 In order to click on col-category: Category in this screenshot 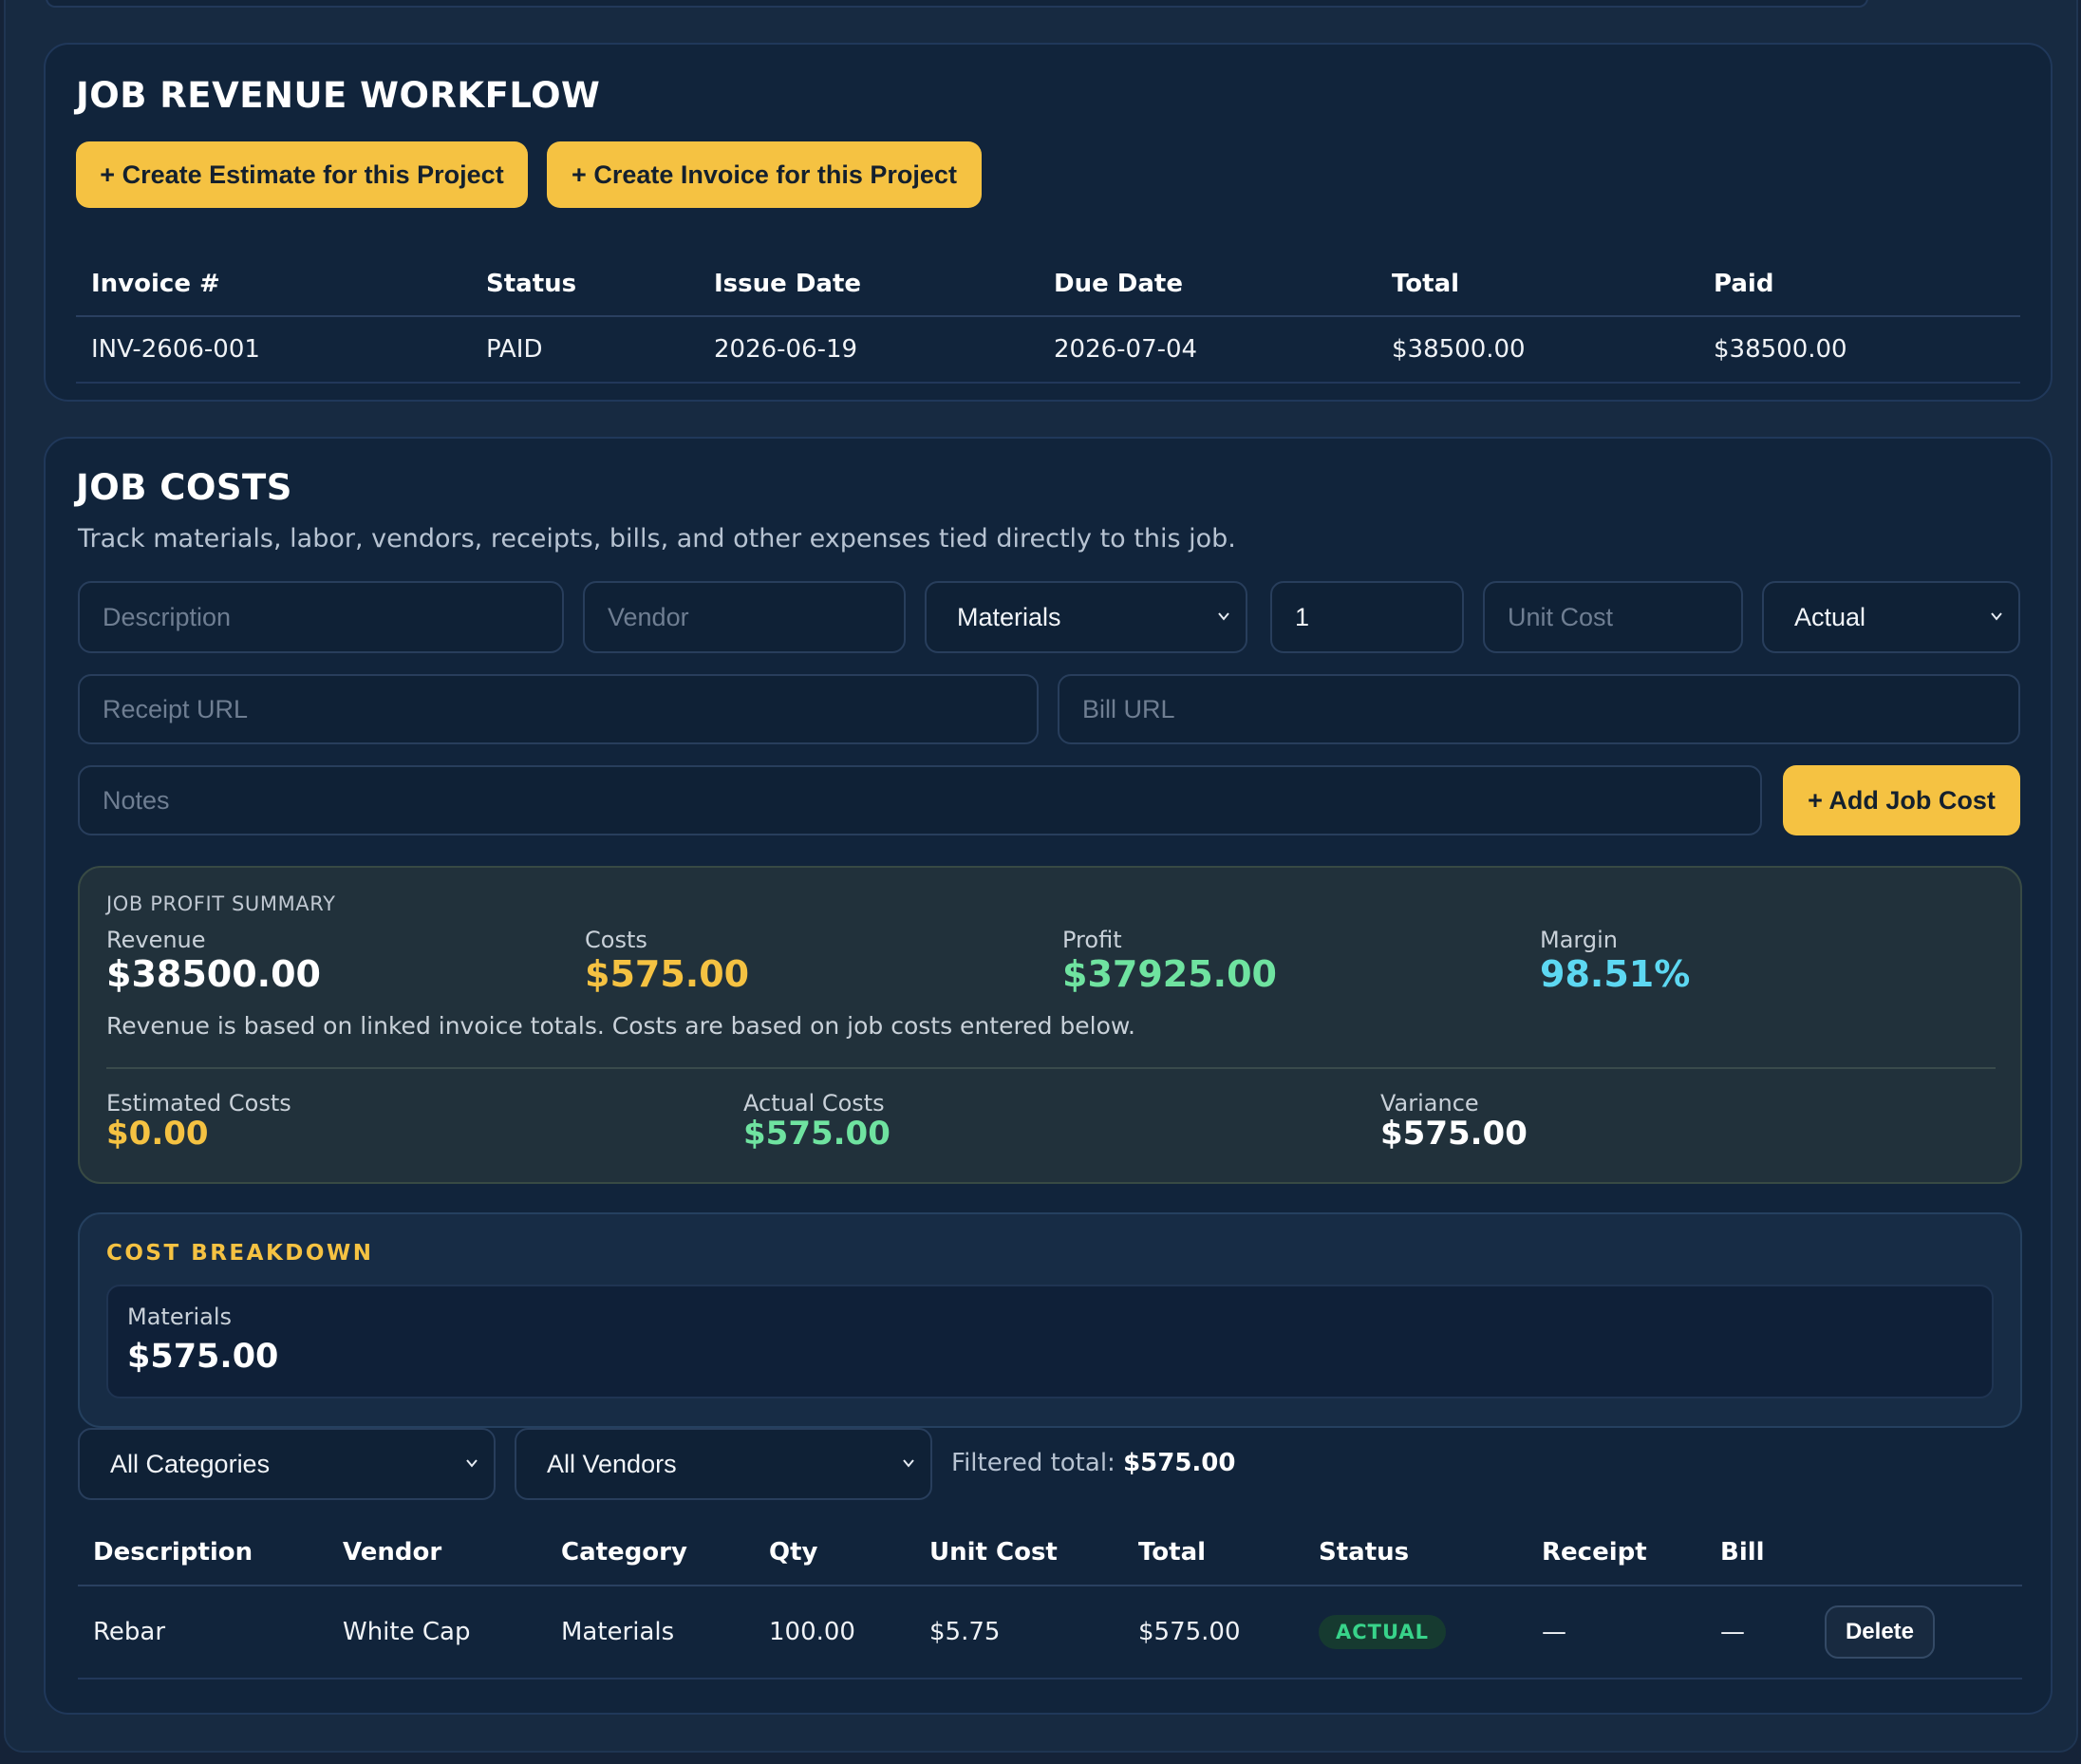, I will do `click(650, 1553)`.